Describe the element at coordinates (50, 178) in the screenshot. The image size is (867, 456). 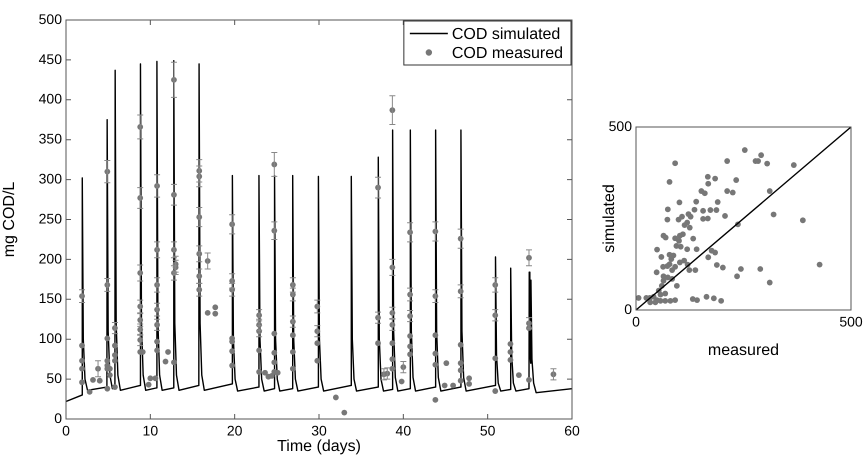
I see `y-tick-label: 300` at that location.